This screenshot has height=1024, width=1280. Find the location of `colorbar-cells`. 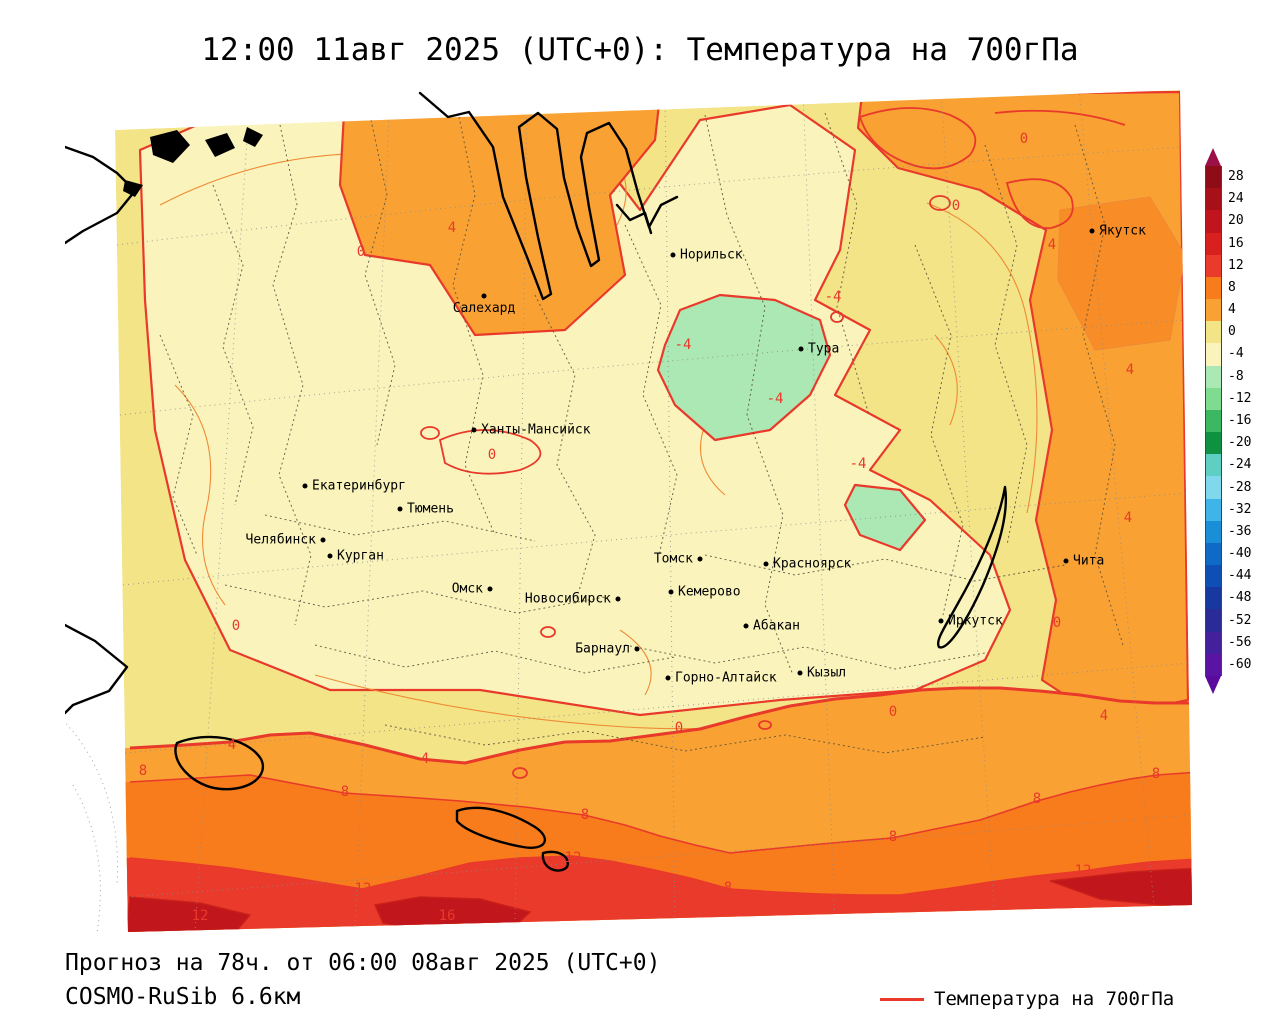

colorbar-cells is located at coordinates (1213, 421).